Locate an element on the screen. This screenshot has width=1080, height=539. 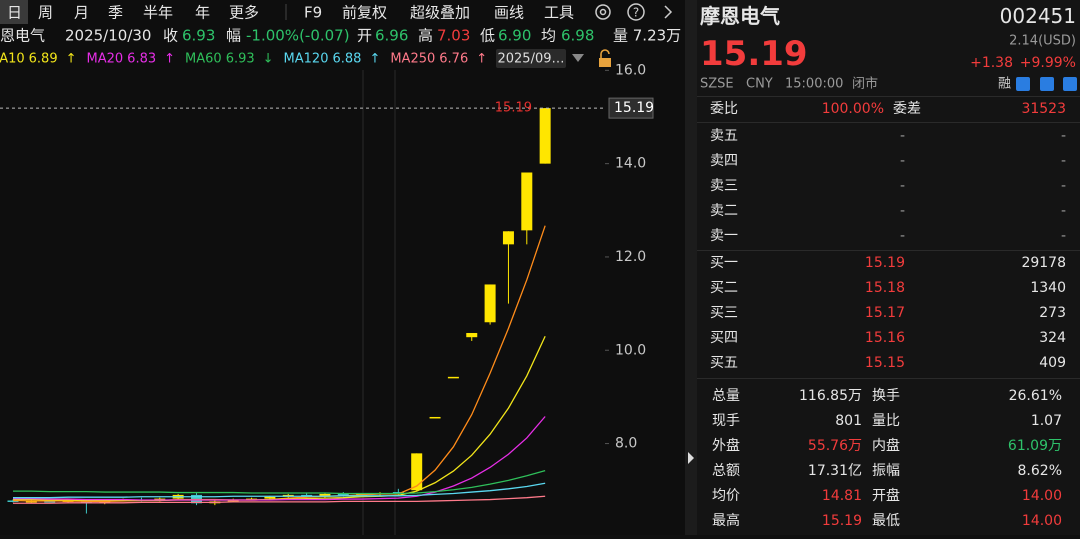
tool-button: 工具 is located at coordinates (559, 13).